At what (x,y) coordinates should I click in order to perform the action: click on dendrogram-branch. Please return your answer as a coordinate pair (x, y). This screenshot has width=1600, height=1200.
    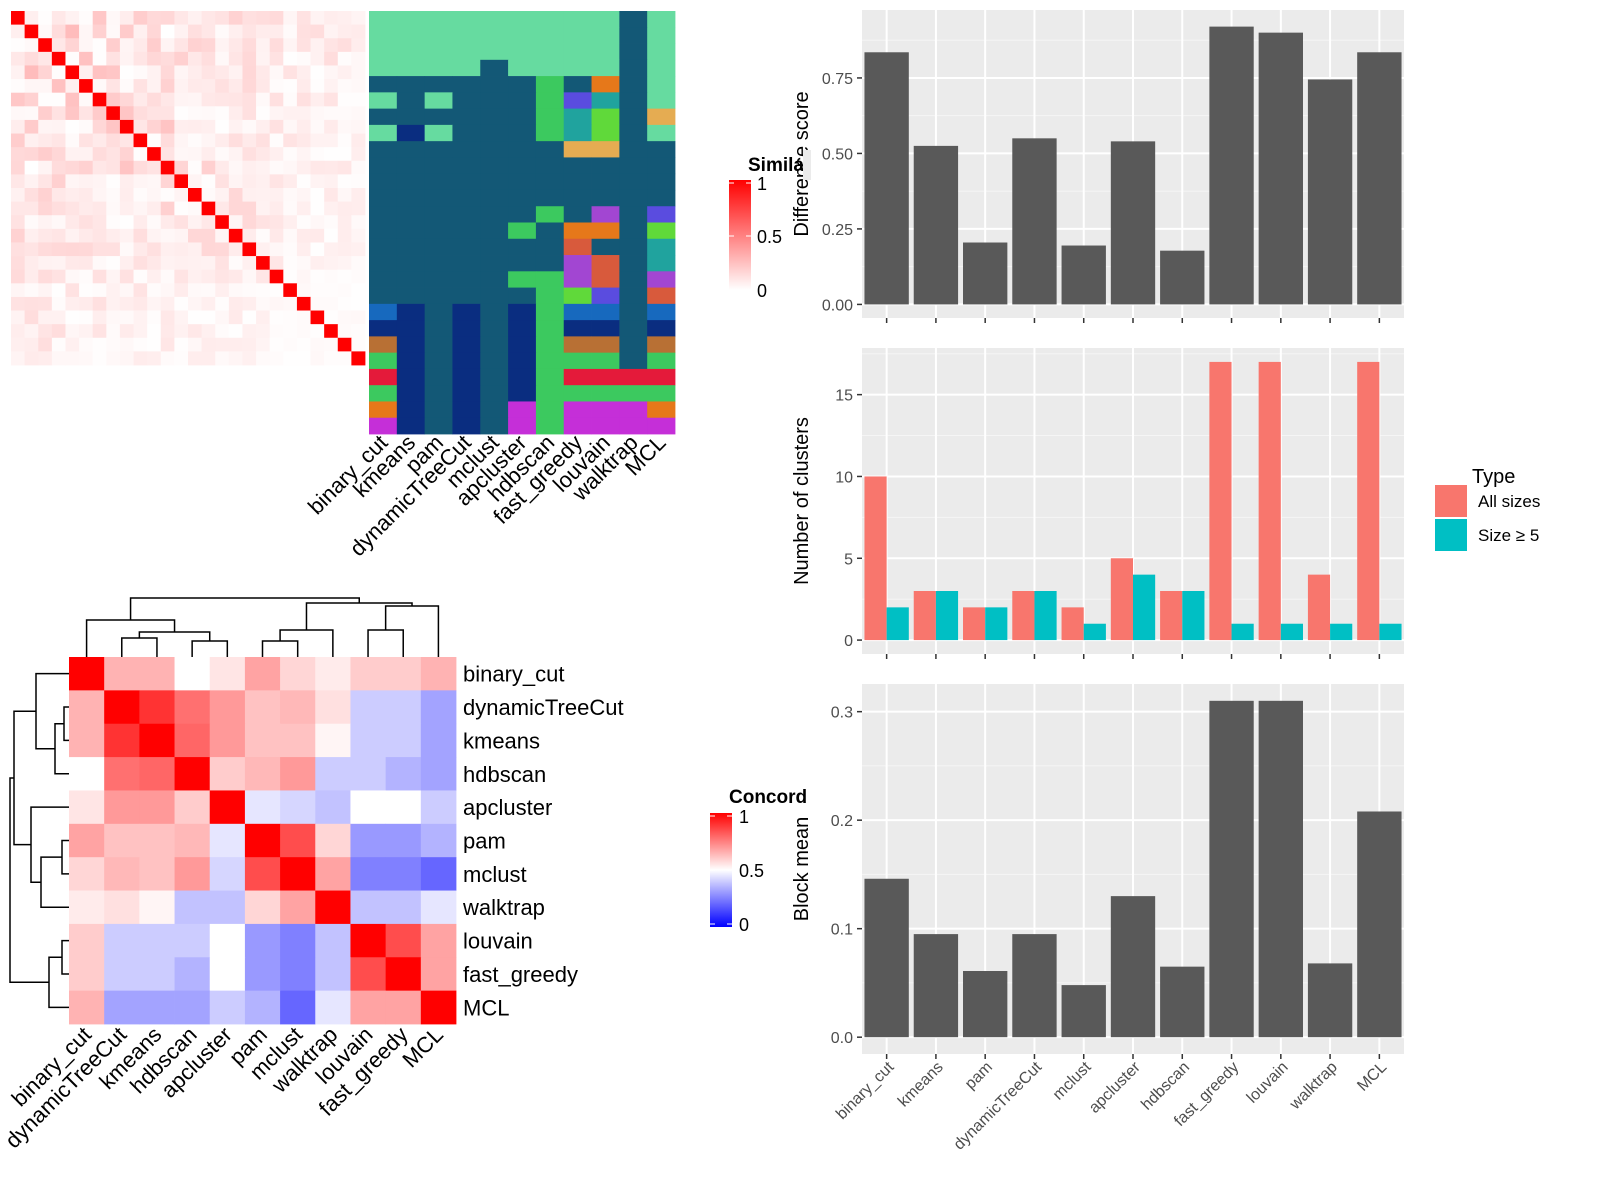
    Looking at the image, I should click on (65, 957).